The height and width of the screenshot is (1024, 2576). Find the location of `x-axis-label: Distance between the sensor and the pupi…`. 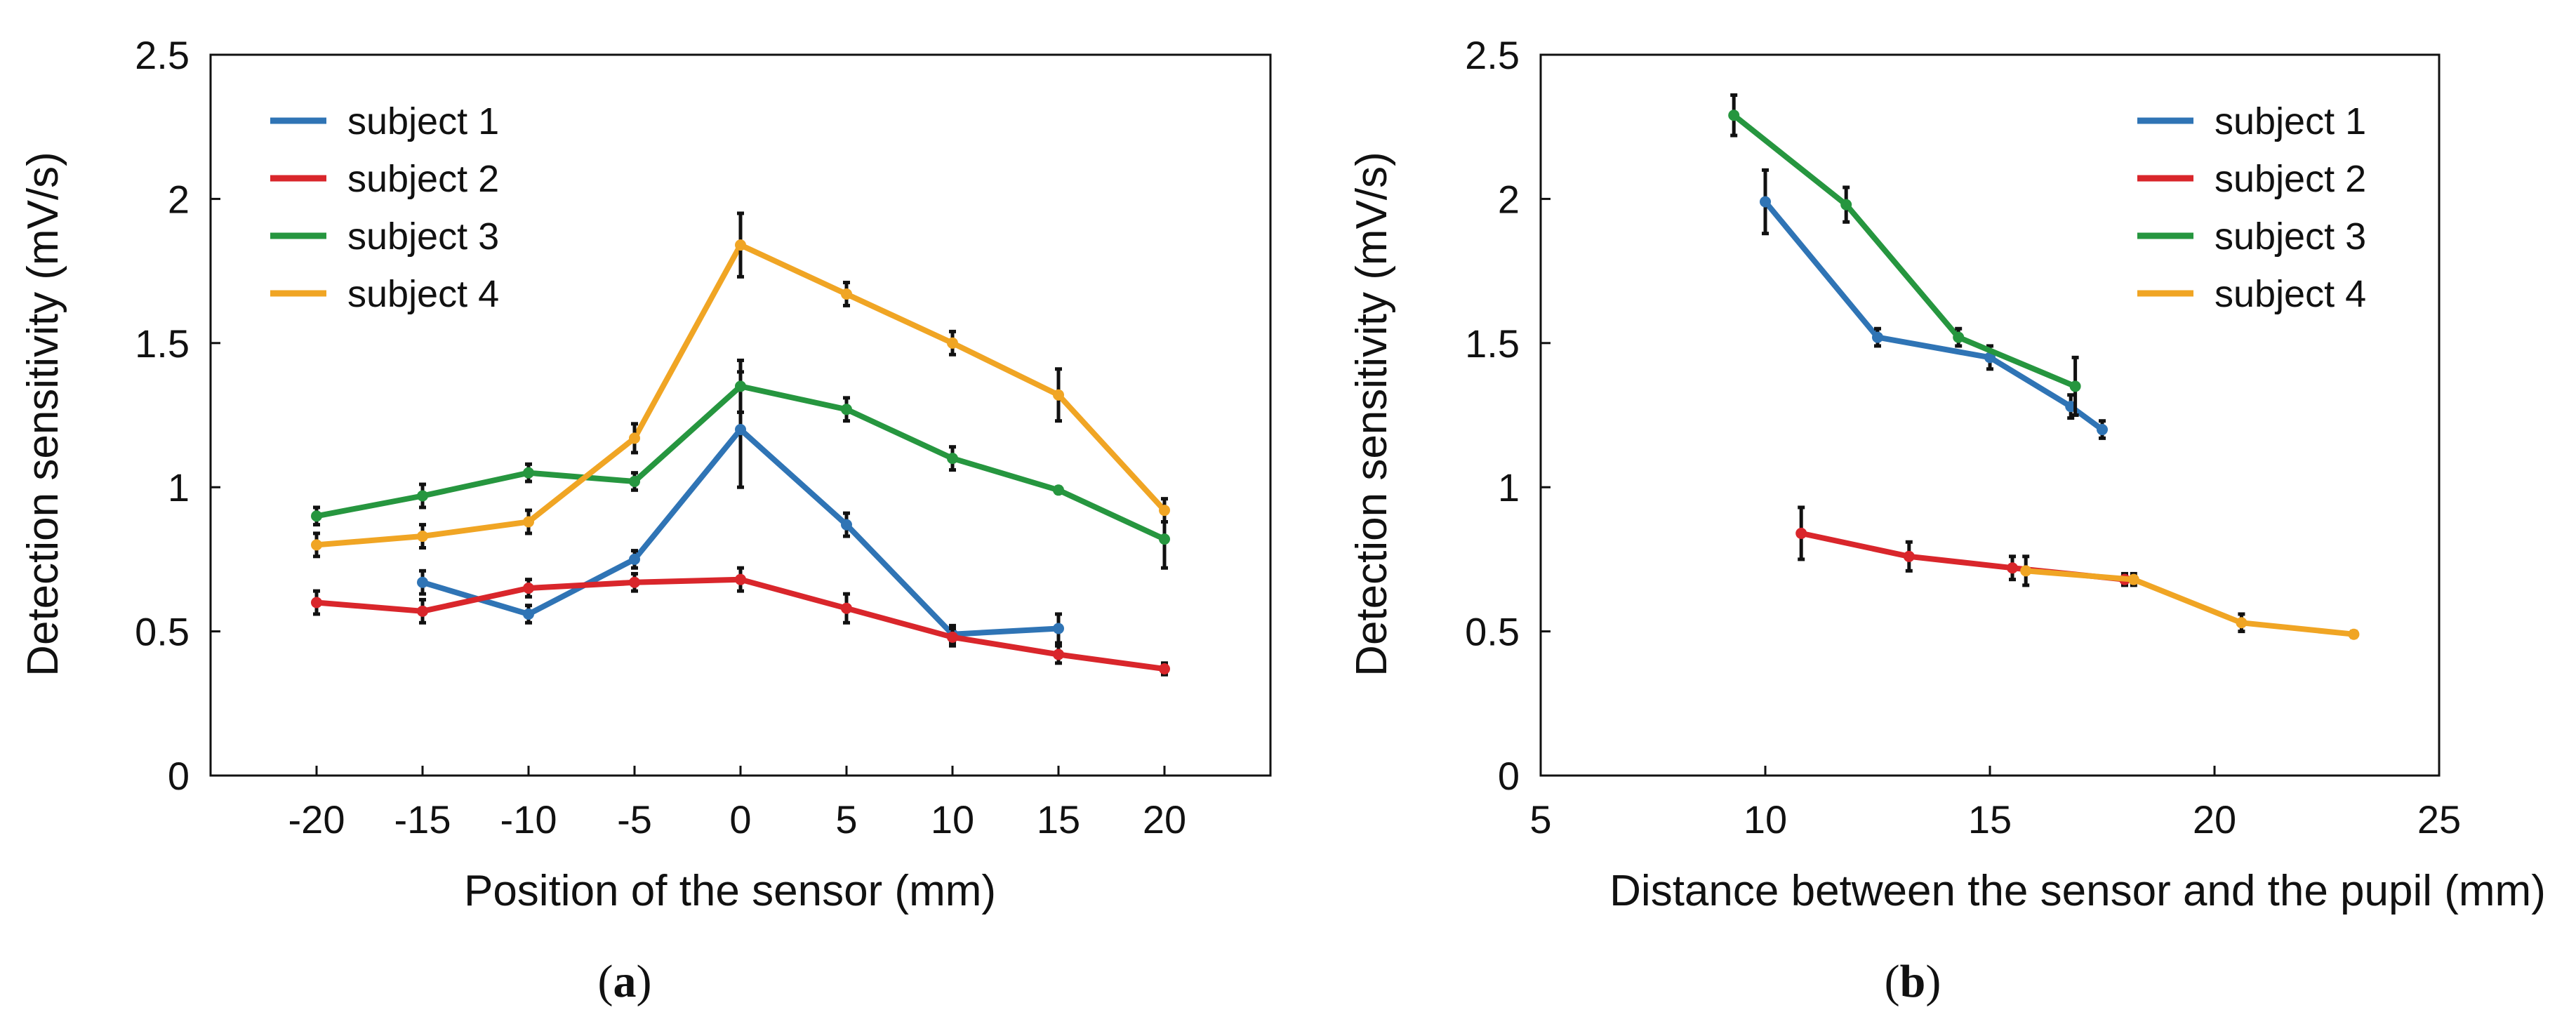

x-axis-label: Distance between the sensor and the pupi… is located at coordinates (2077, 891).